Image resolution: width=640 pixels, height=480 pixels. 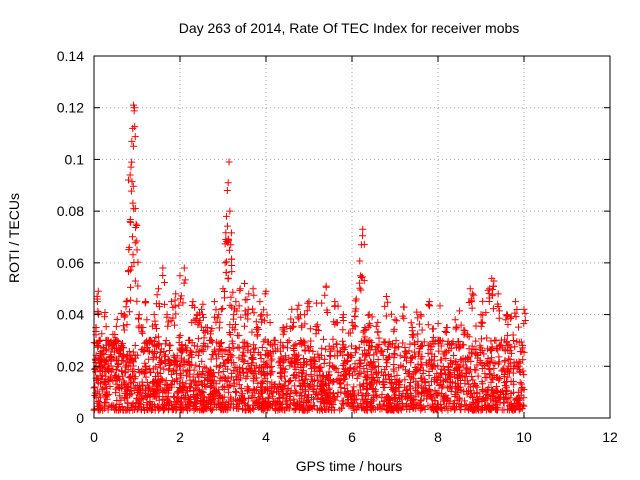 What do you see at coordinates (524, 437) in the screenshot?
I see `x-tick-label: 10` at bounding box center [524, 437].